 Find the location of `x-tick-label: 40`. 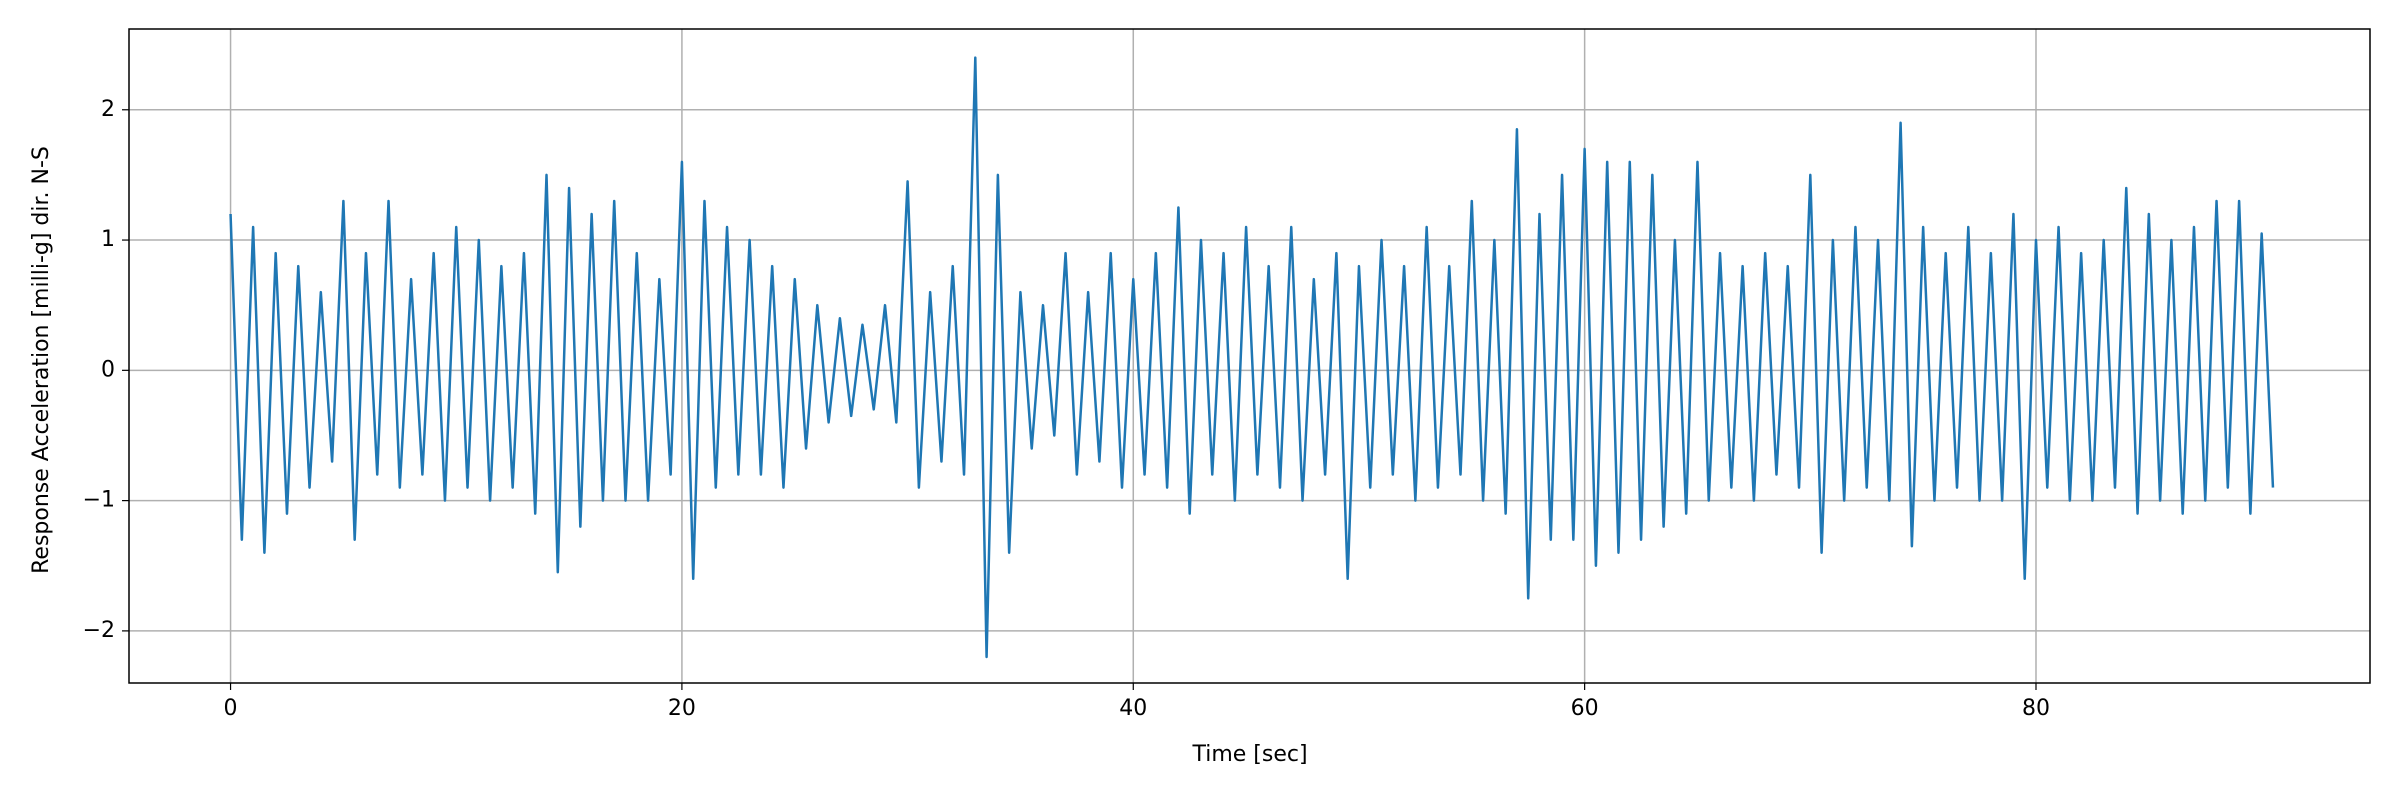

x-tick-label: 40 is located at coordinates (1133, 708).